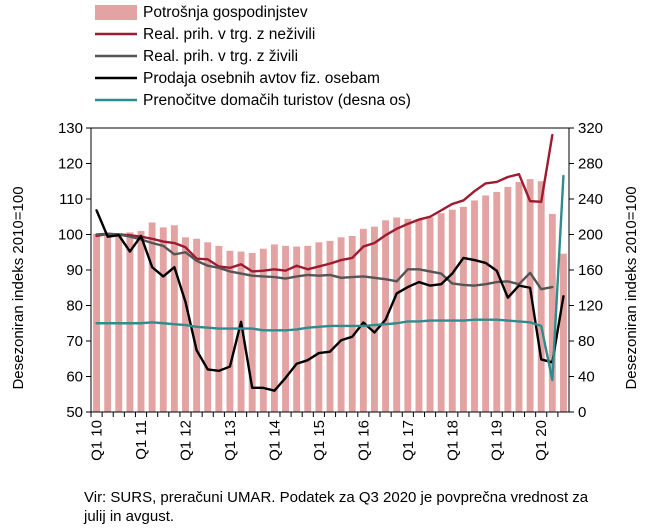 This screenshot has width=651, height=532. I want to click on y-right-tick-label: 120, so click(590, 306).